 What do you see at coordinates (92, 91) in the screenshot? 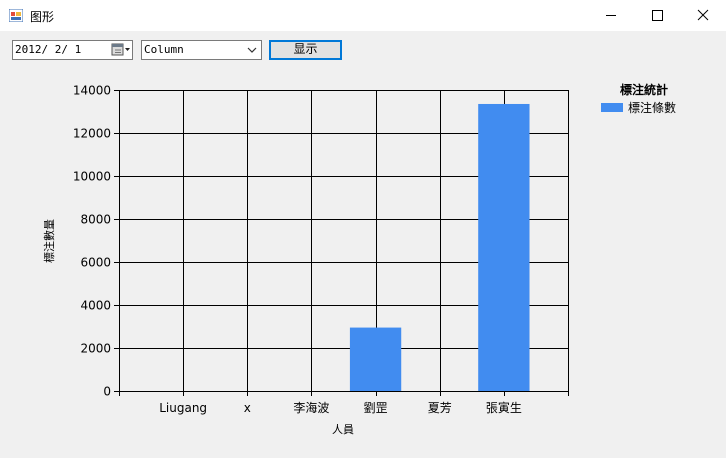
I see `y-tick-label: 14000` at bounding box center [92, 91].